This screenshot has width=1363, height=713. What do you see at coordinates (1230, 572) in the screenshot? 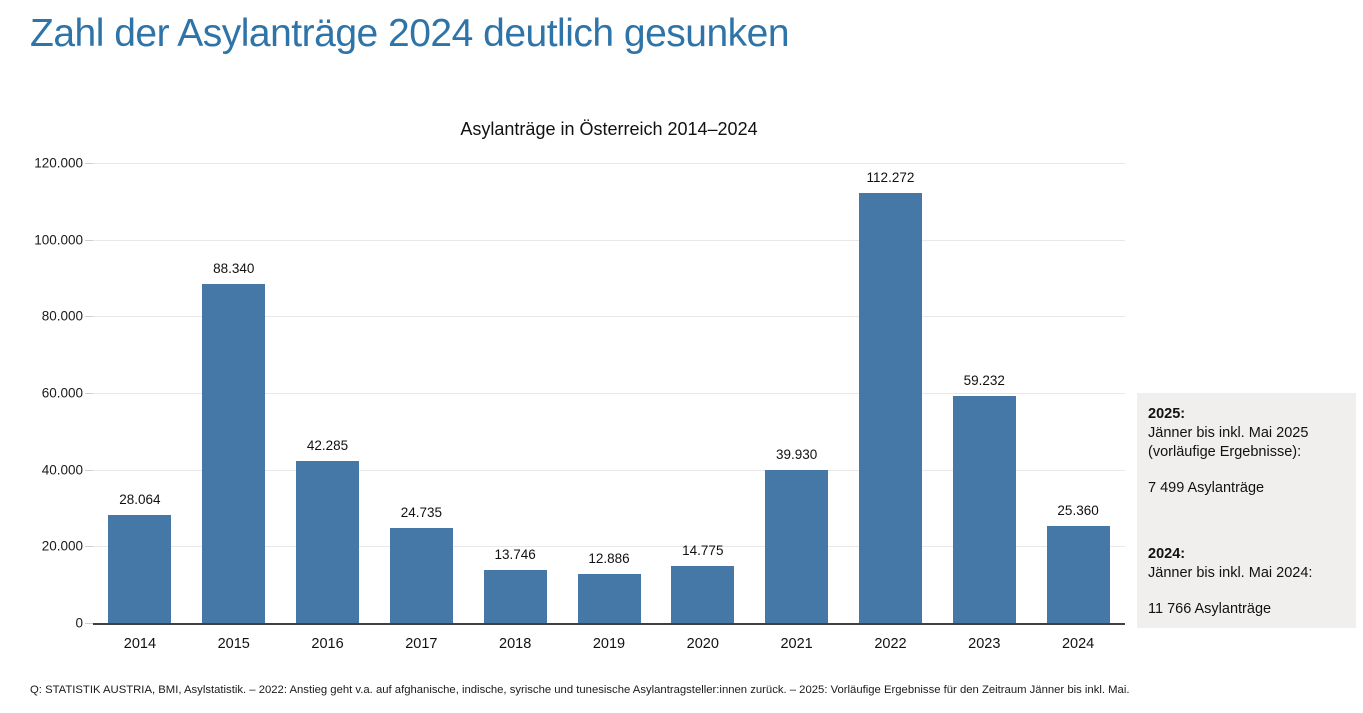
I see `note-line: Jänner bis inkl. Mai 2024:` at bounding box center [1230, 572].